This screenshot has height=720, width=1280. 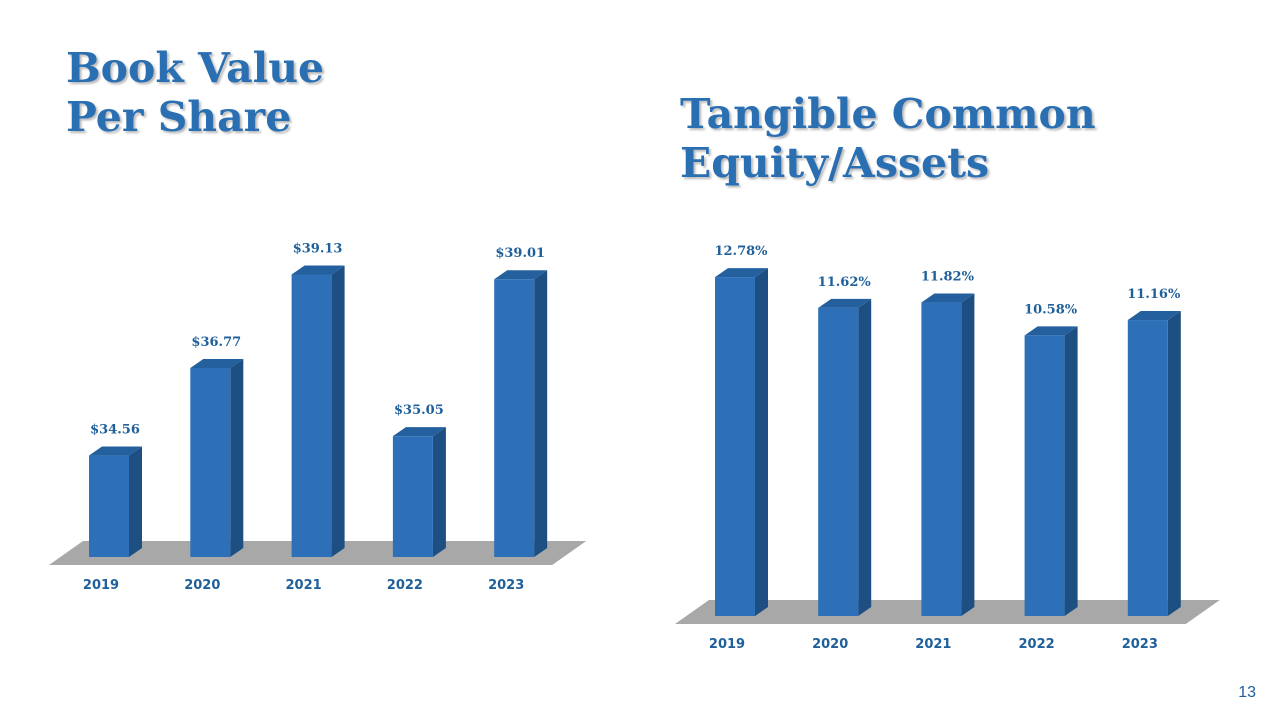 What do you see at coordinates (318, 248) in the screenshot?
I see `bvps-data-label: $39.13` at bounding box center [318, 248].